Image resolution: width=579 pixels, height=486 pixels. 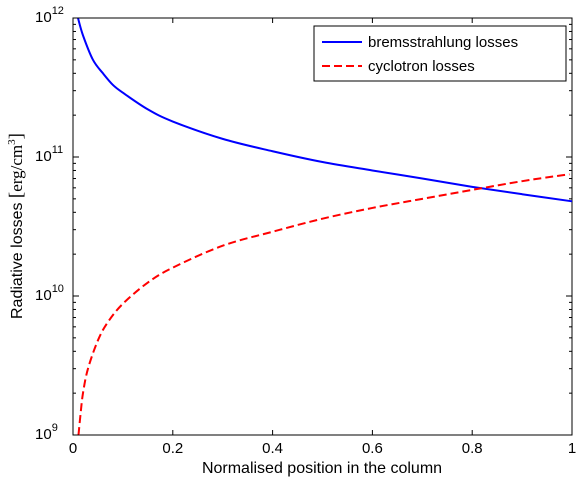 I want to click on legend-label-bremsstrahlung: bremsstrahlung losses, so click(x=443, y=42).